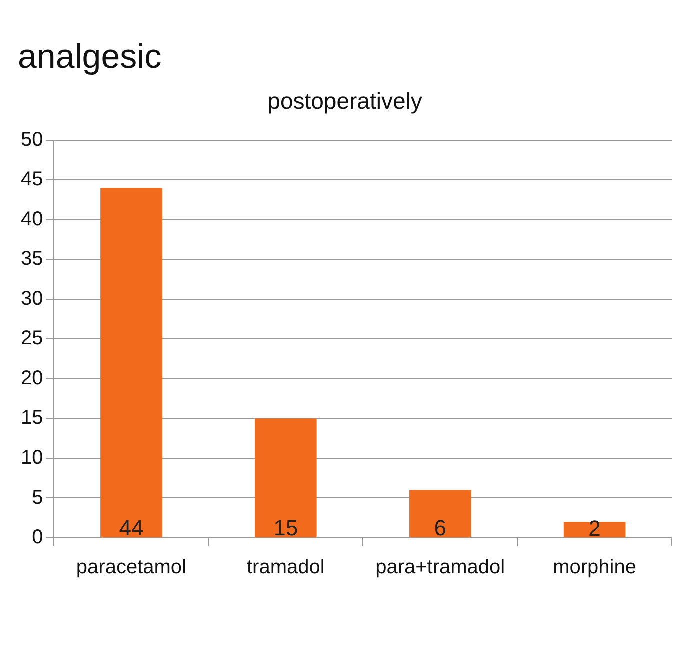 The height and width of the screenshot is (658, 680). Describe the element at coordinates (32, 378) in the screenshot. I see `y-tick-label: 20` at that location.